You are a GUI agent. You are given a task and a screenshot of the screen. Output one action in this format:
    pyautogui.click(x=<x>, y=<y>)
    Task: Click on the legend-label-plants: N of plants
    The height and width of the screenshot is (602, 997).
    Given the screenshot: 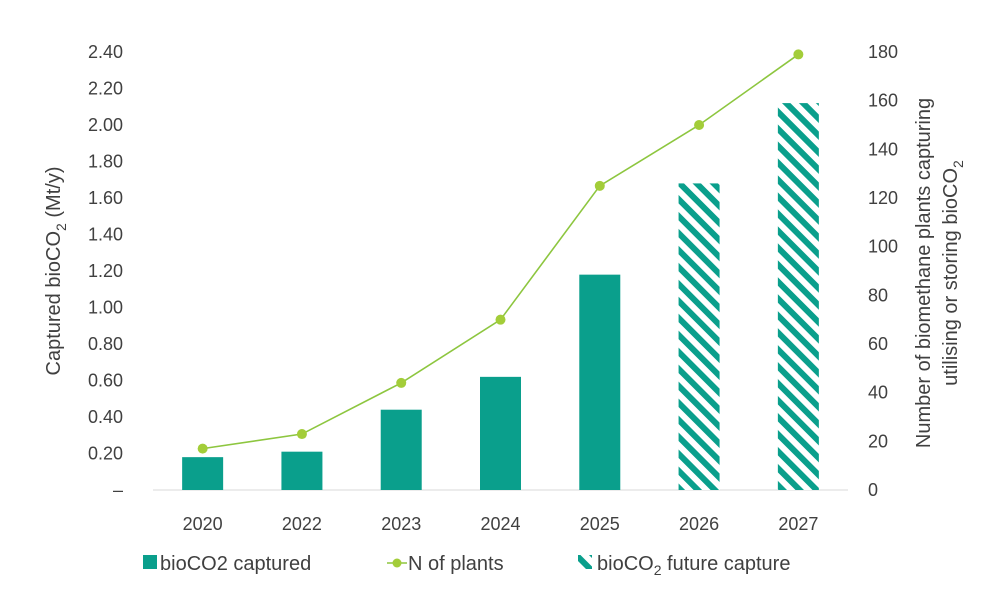 What is the action you would take?
    pyautogui.click(x=456, y=564)
    